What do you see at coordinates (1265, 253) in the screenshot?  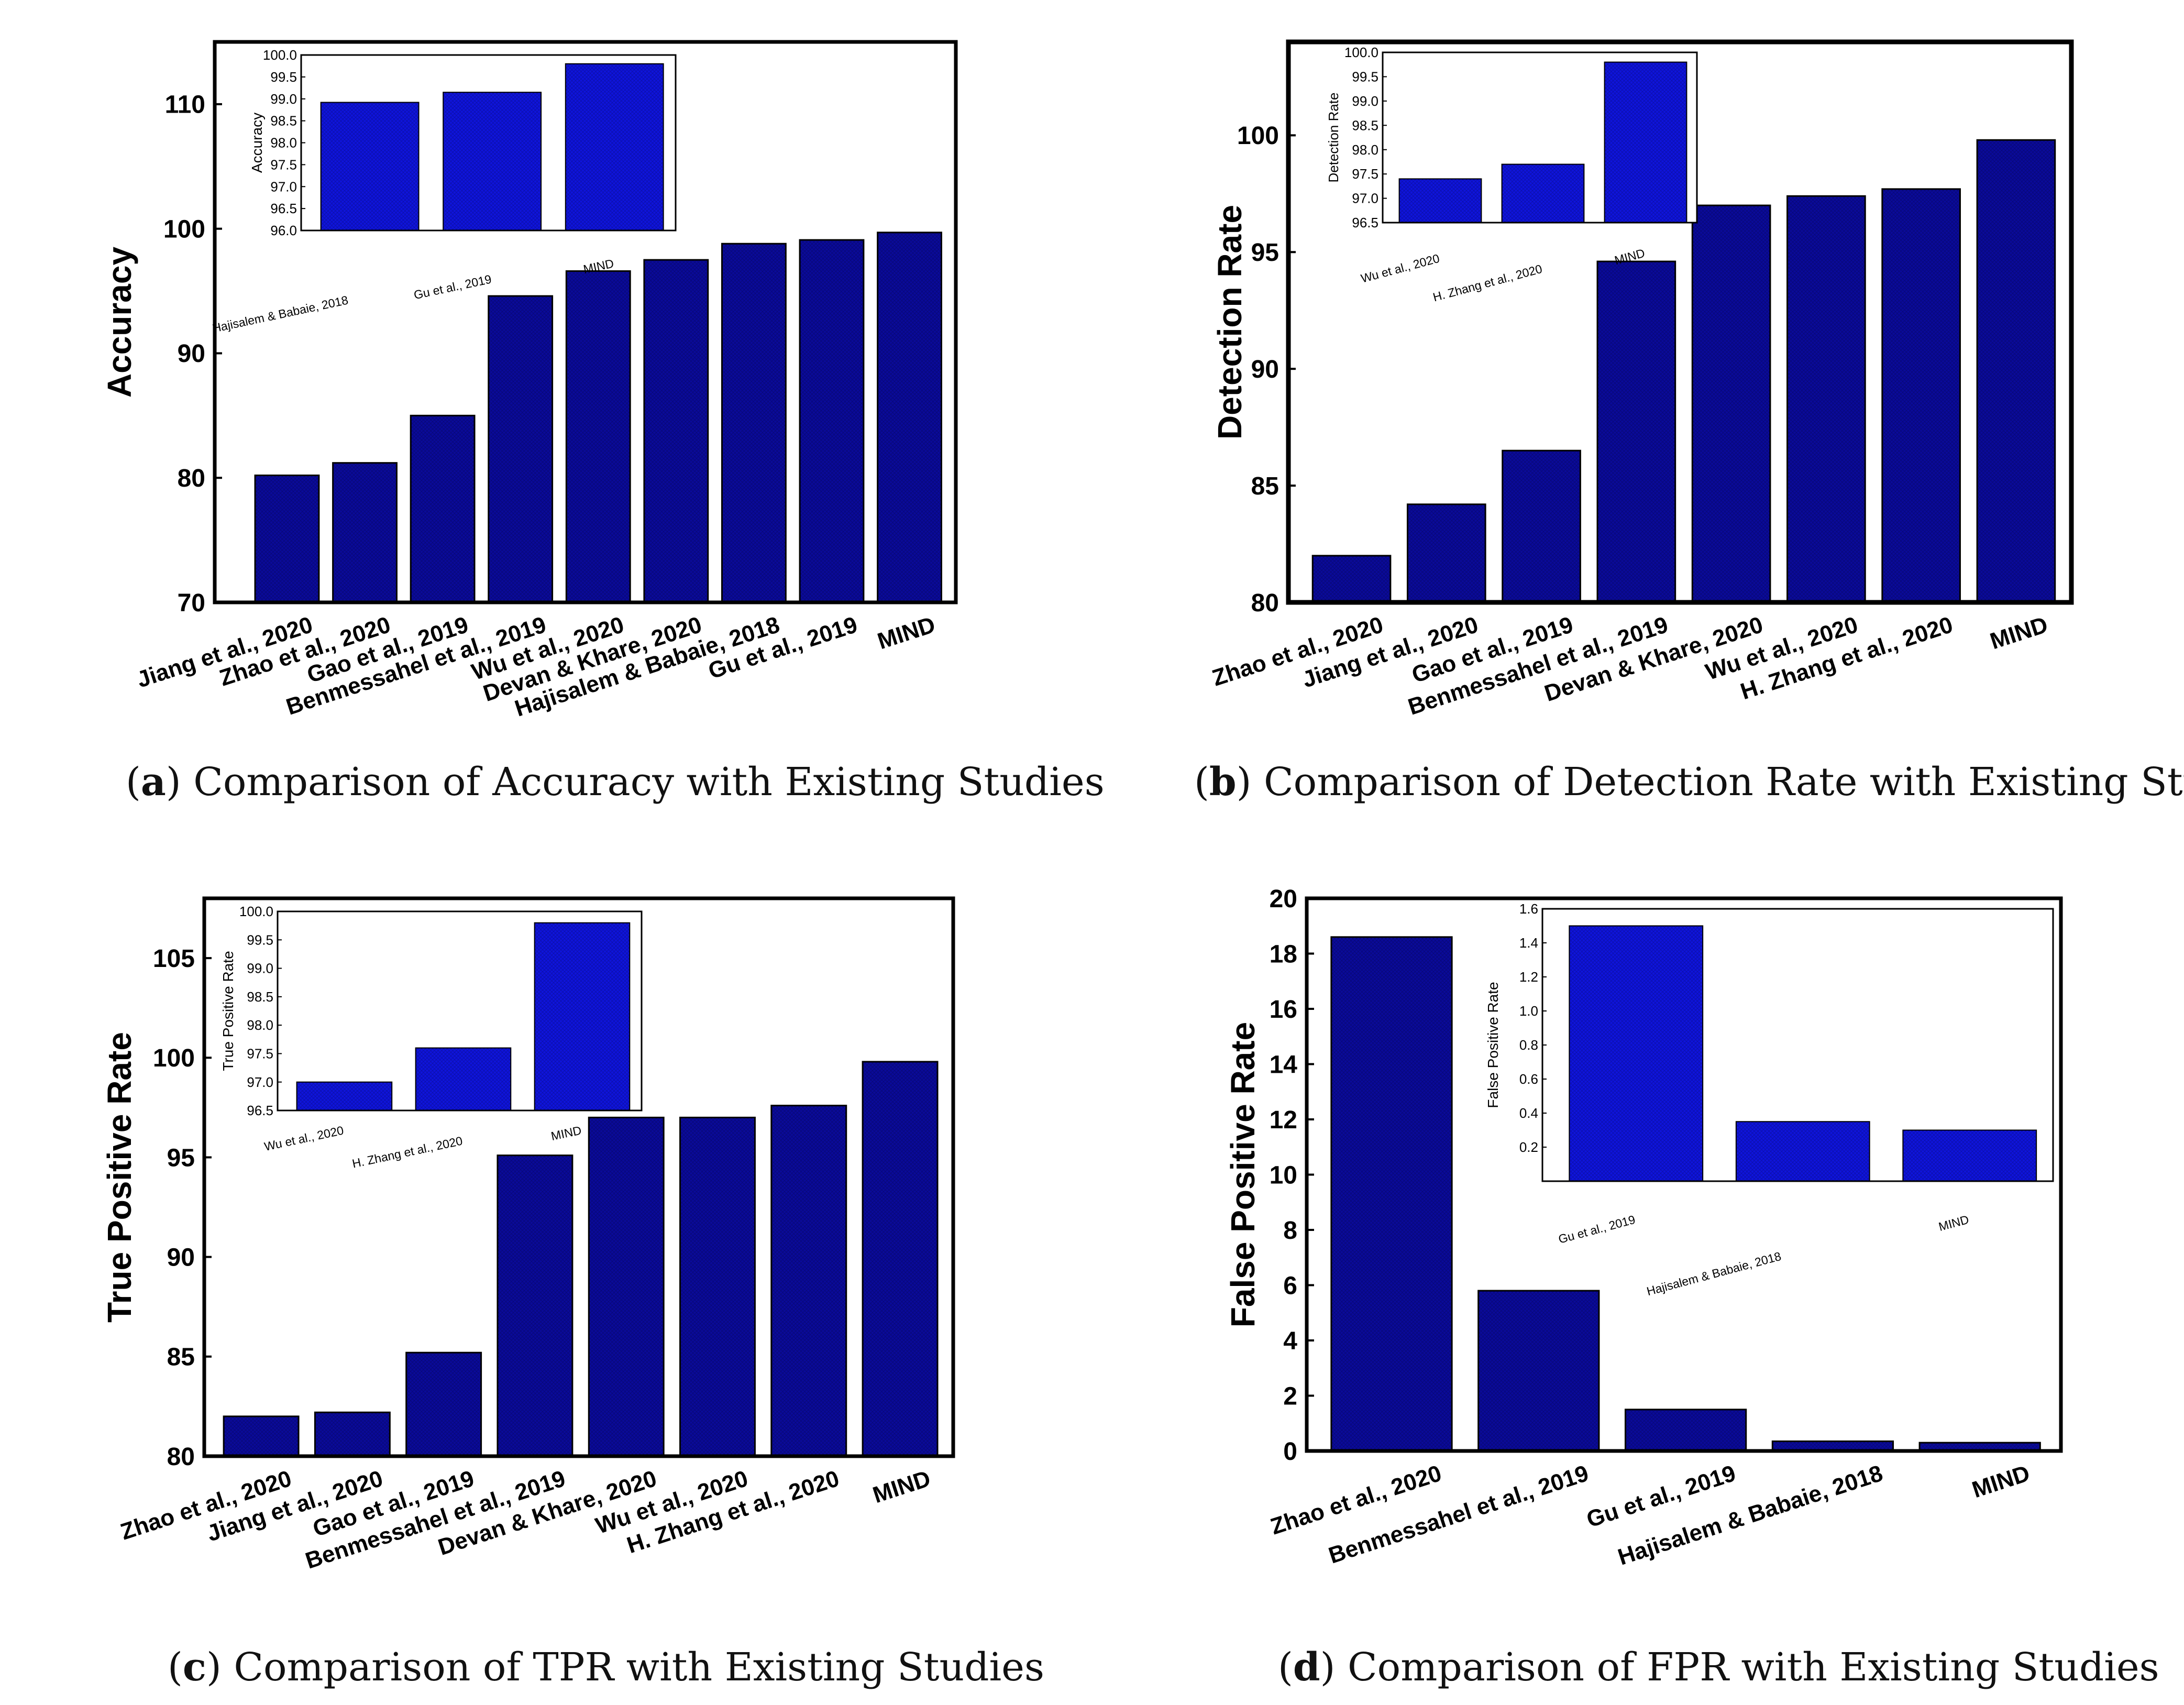 I see `chart-b-ytick-label-4: 95` at bounding box center [1265, 253].